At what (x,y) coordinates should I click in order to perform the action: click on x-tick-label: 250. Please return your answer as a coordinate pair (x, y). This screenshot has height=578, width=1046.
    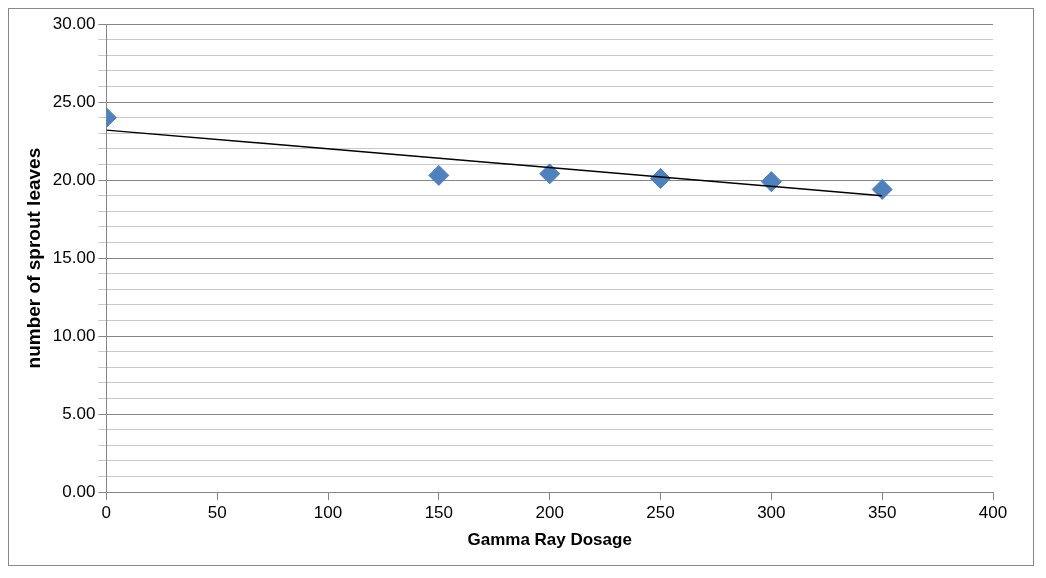
    Looking at the image, I should click on (660, 513).